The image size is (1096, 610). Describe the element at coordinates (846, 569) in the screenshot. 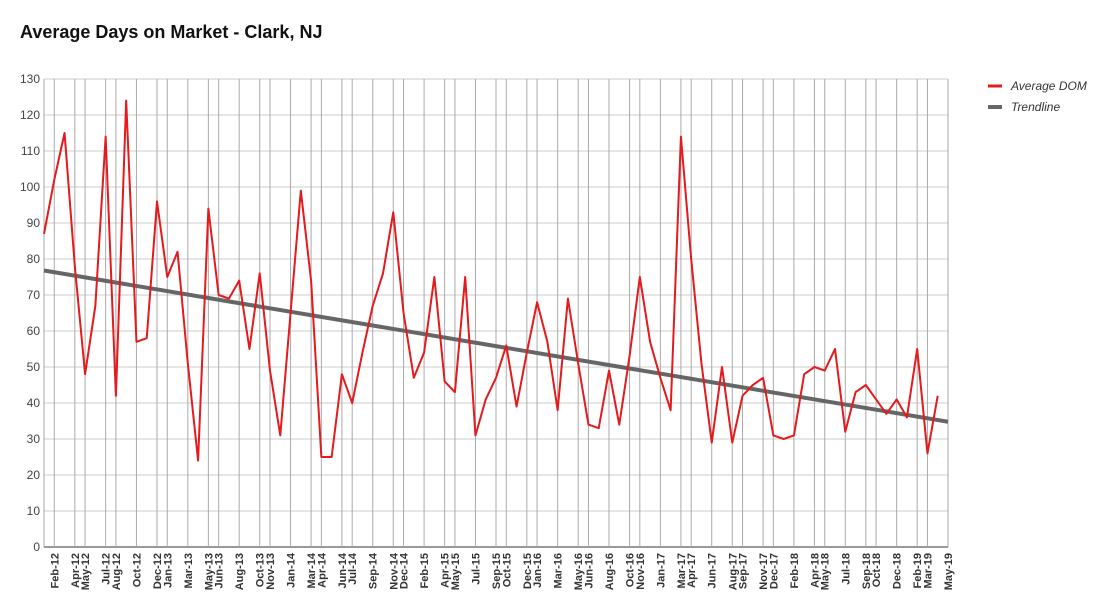

I see `x-tick-label: Jul-18` at that location.